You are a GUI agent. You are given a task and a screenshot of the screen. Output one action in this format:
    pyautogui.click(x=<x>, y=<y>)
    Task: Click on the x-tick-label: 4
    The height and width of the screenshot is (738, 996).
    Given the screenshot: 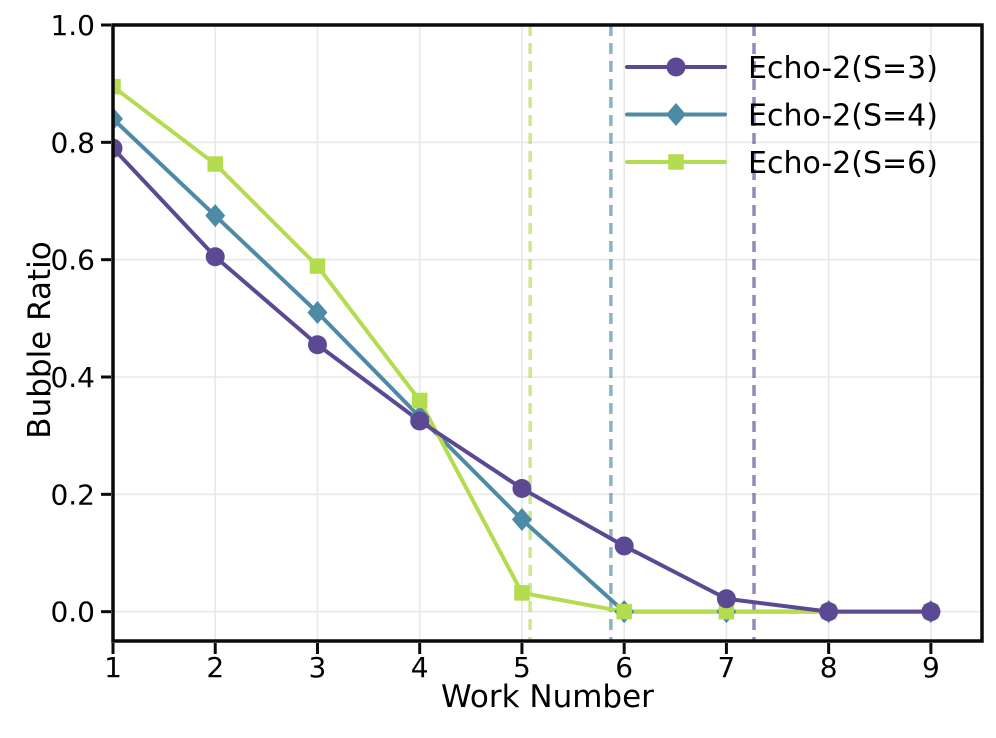 What is the action you would take?
    pyautogui.click(x=420, y=667)
    